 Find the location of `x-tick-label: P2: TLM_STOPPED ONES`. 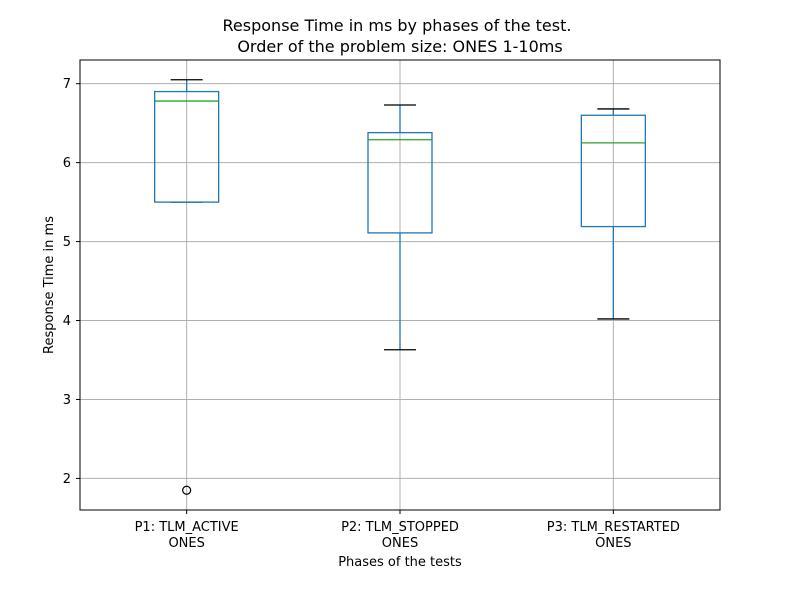

x-tick-label: P2: TLM_STOPPED ONES is located at coordinates (400, 535).